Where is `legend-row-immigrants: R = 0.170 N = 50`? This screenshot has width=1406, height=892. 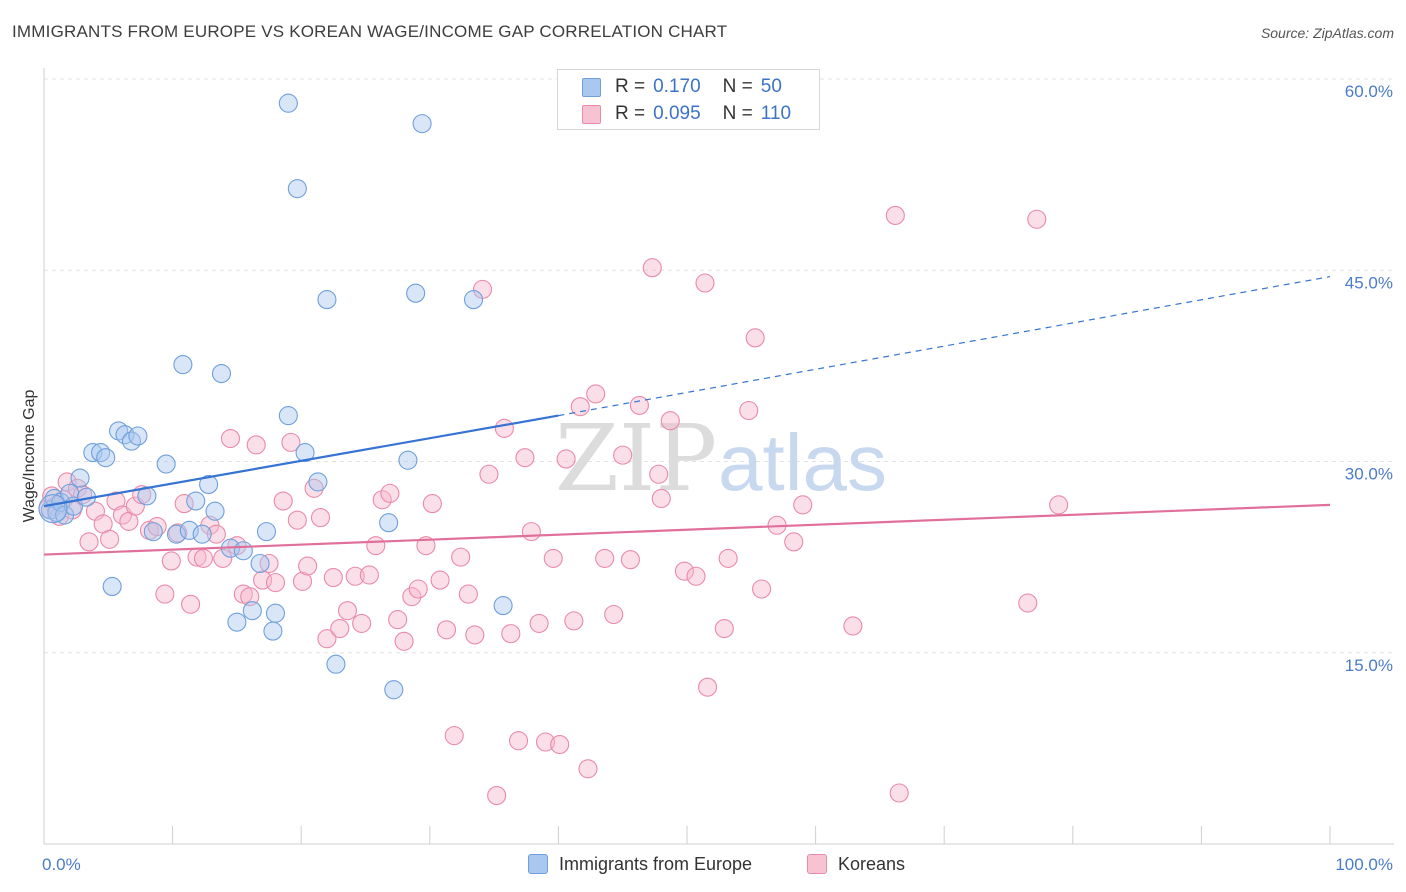 legend-row-immigrants: R = 0.170 N = 50 is located at coordinates (682, 87).